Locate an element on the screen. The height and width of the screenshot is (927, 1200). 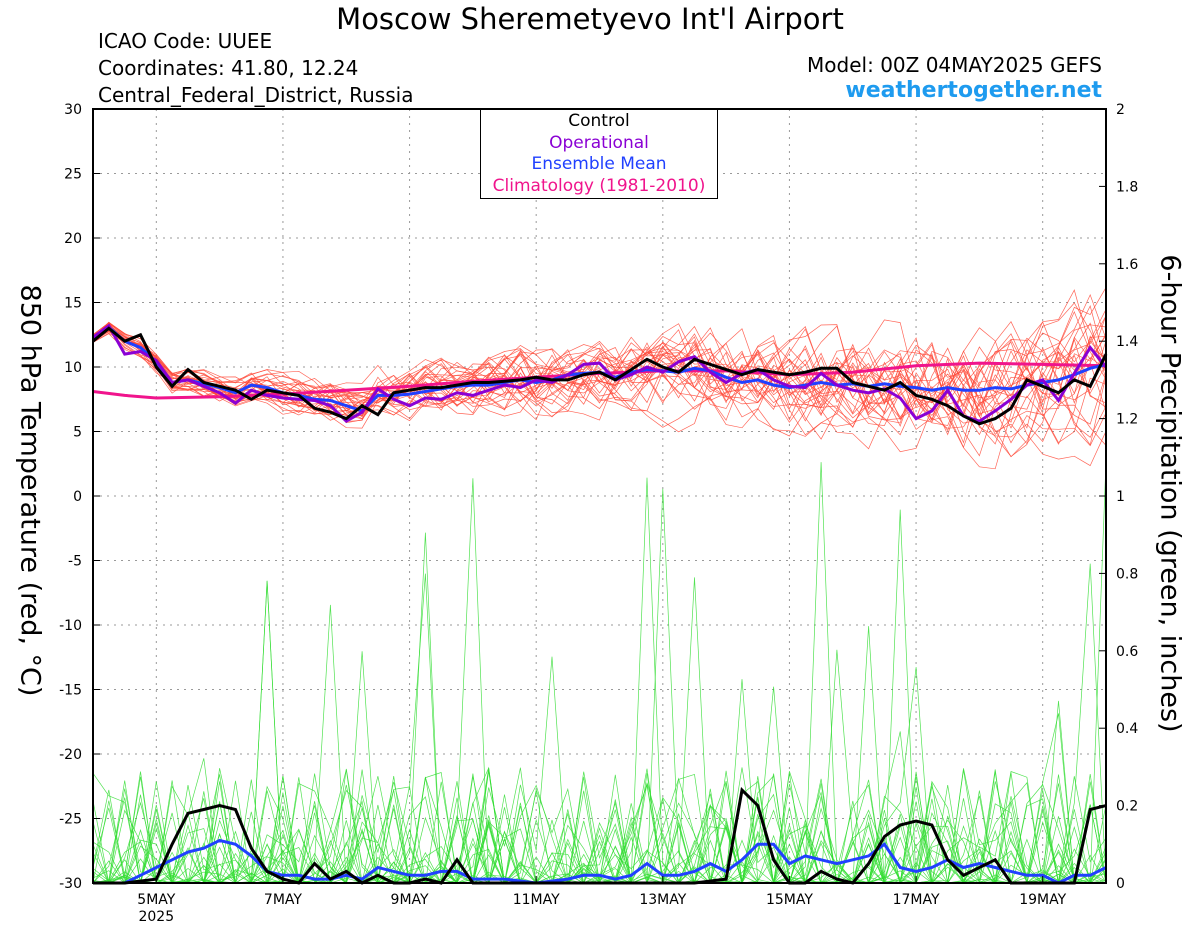
y-right-tick-label: 0.6 is located at coordinates (1127, 652).